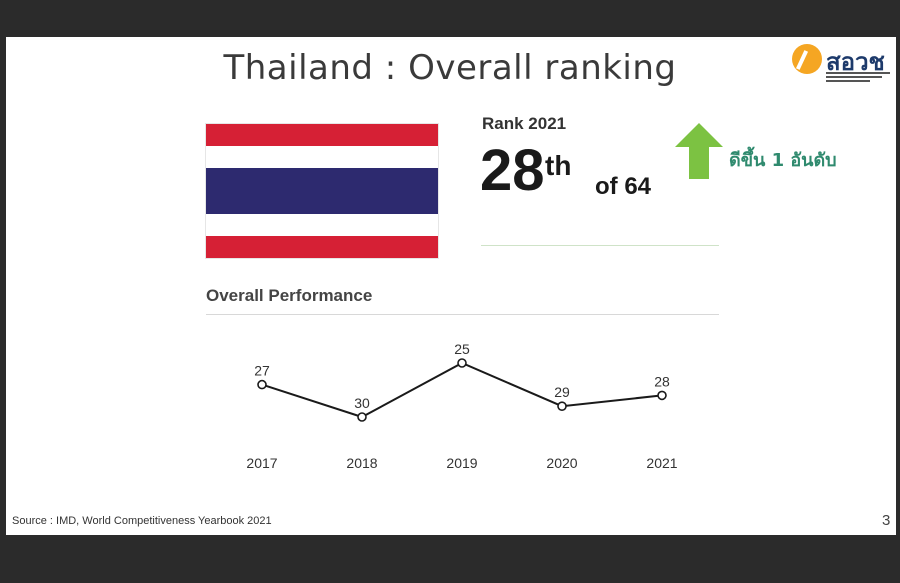 Image resolution: width=900 pixels, height=583 pixels. I want to click on x-tick-label: 2019, so click(461, 463).